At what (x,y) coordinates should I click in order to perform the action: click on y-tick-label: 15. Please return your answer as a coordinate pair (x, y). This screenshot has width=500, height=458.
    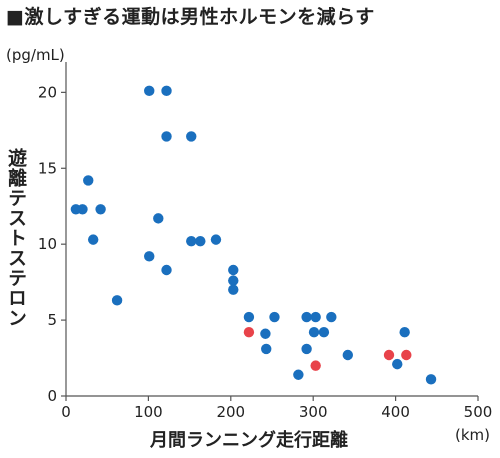
    Looking at the image, I should click on (47, 168).